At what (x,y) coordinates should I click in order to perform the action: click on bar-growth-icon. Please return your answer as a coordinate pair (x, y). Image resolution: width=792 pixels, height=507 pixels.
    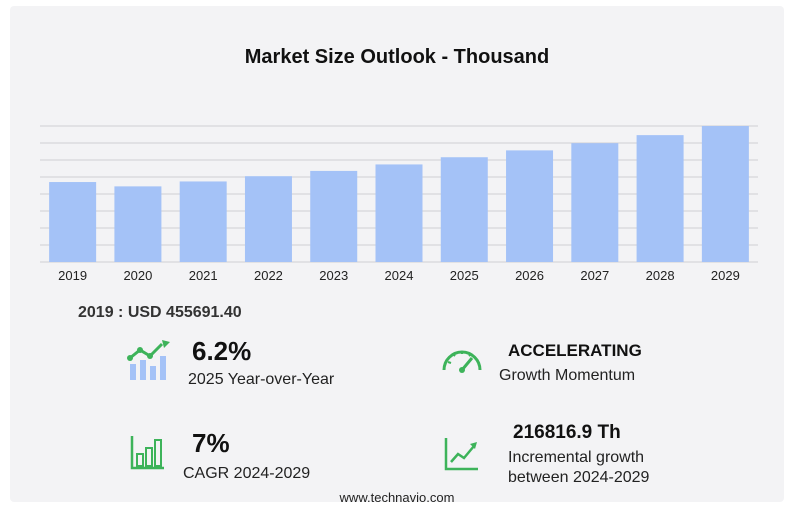
    Looking at the image, I should click on (150, 363).